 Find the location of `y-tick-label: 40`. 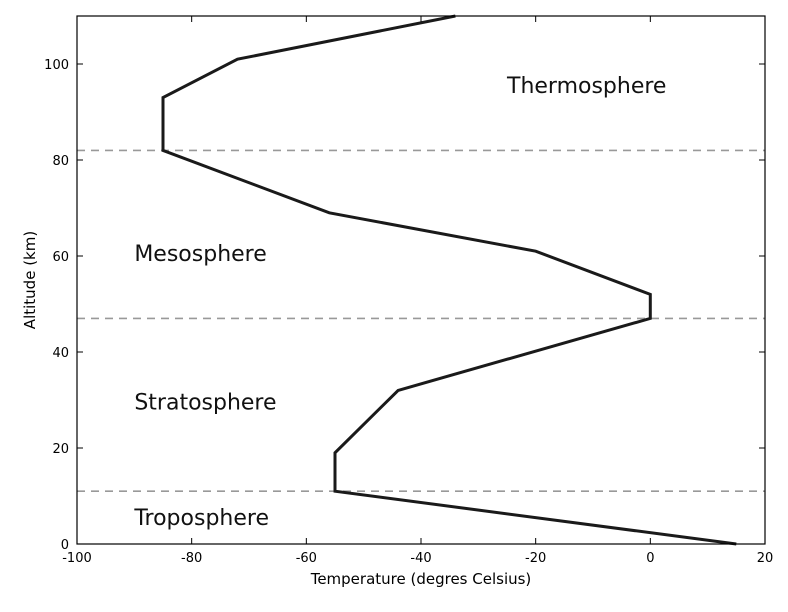

y-tick-label: 40 is located at coordinates (60, 353).